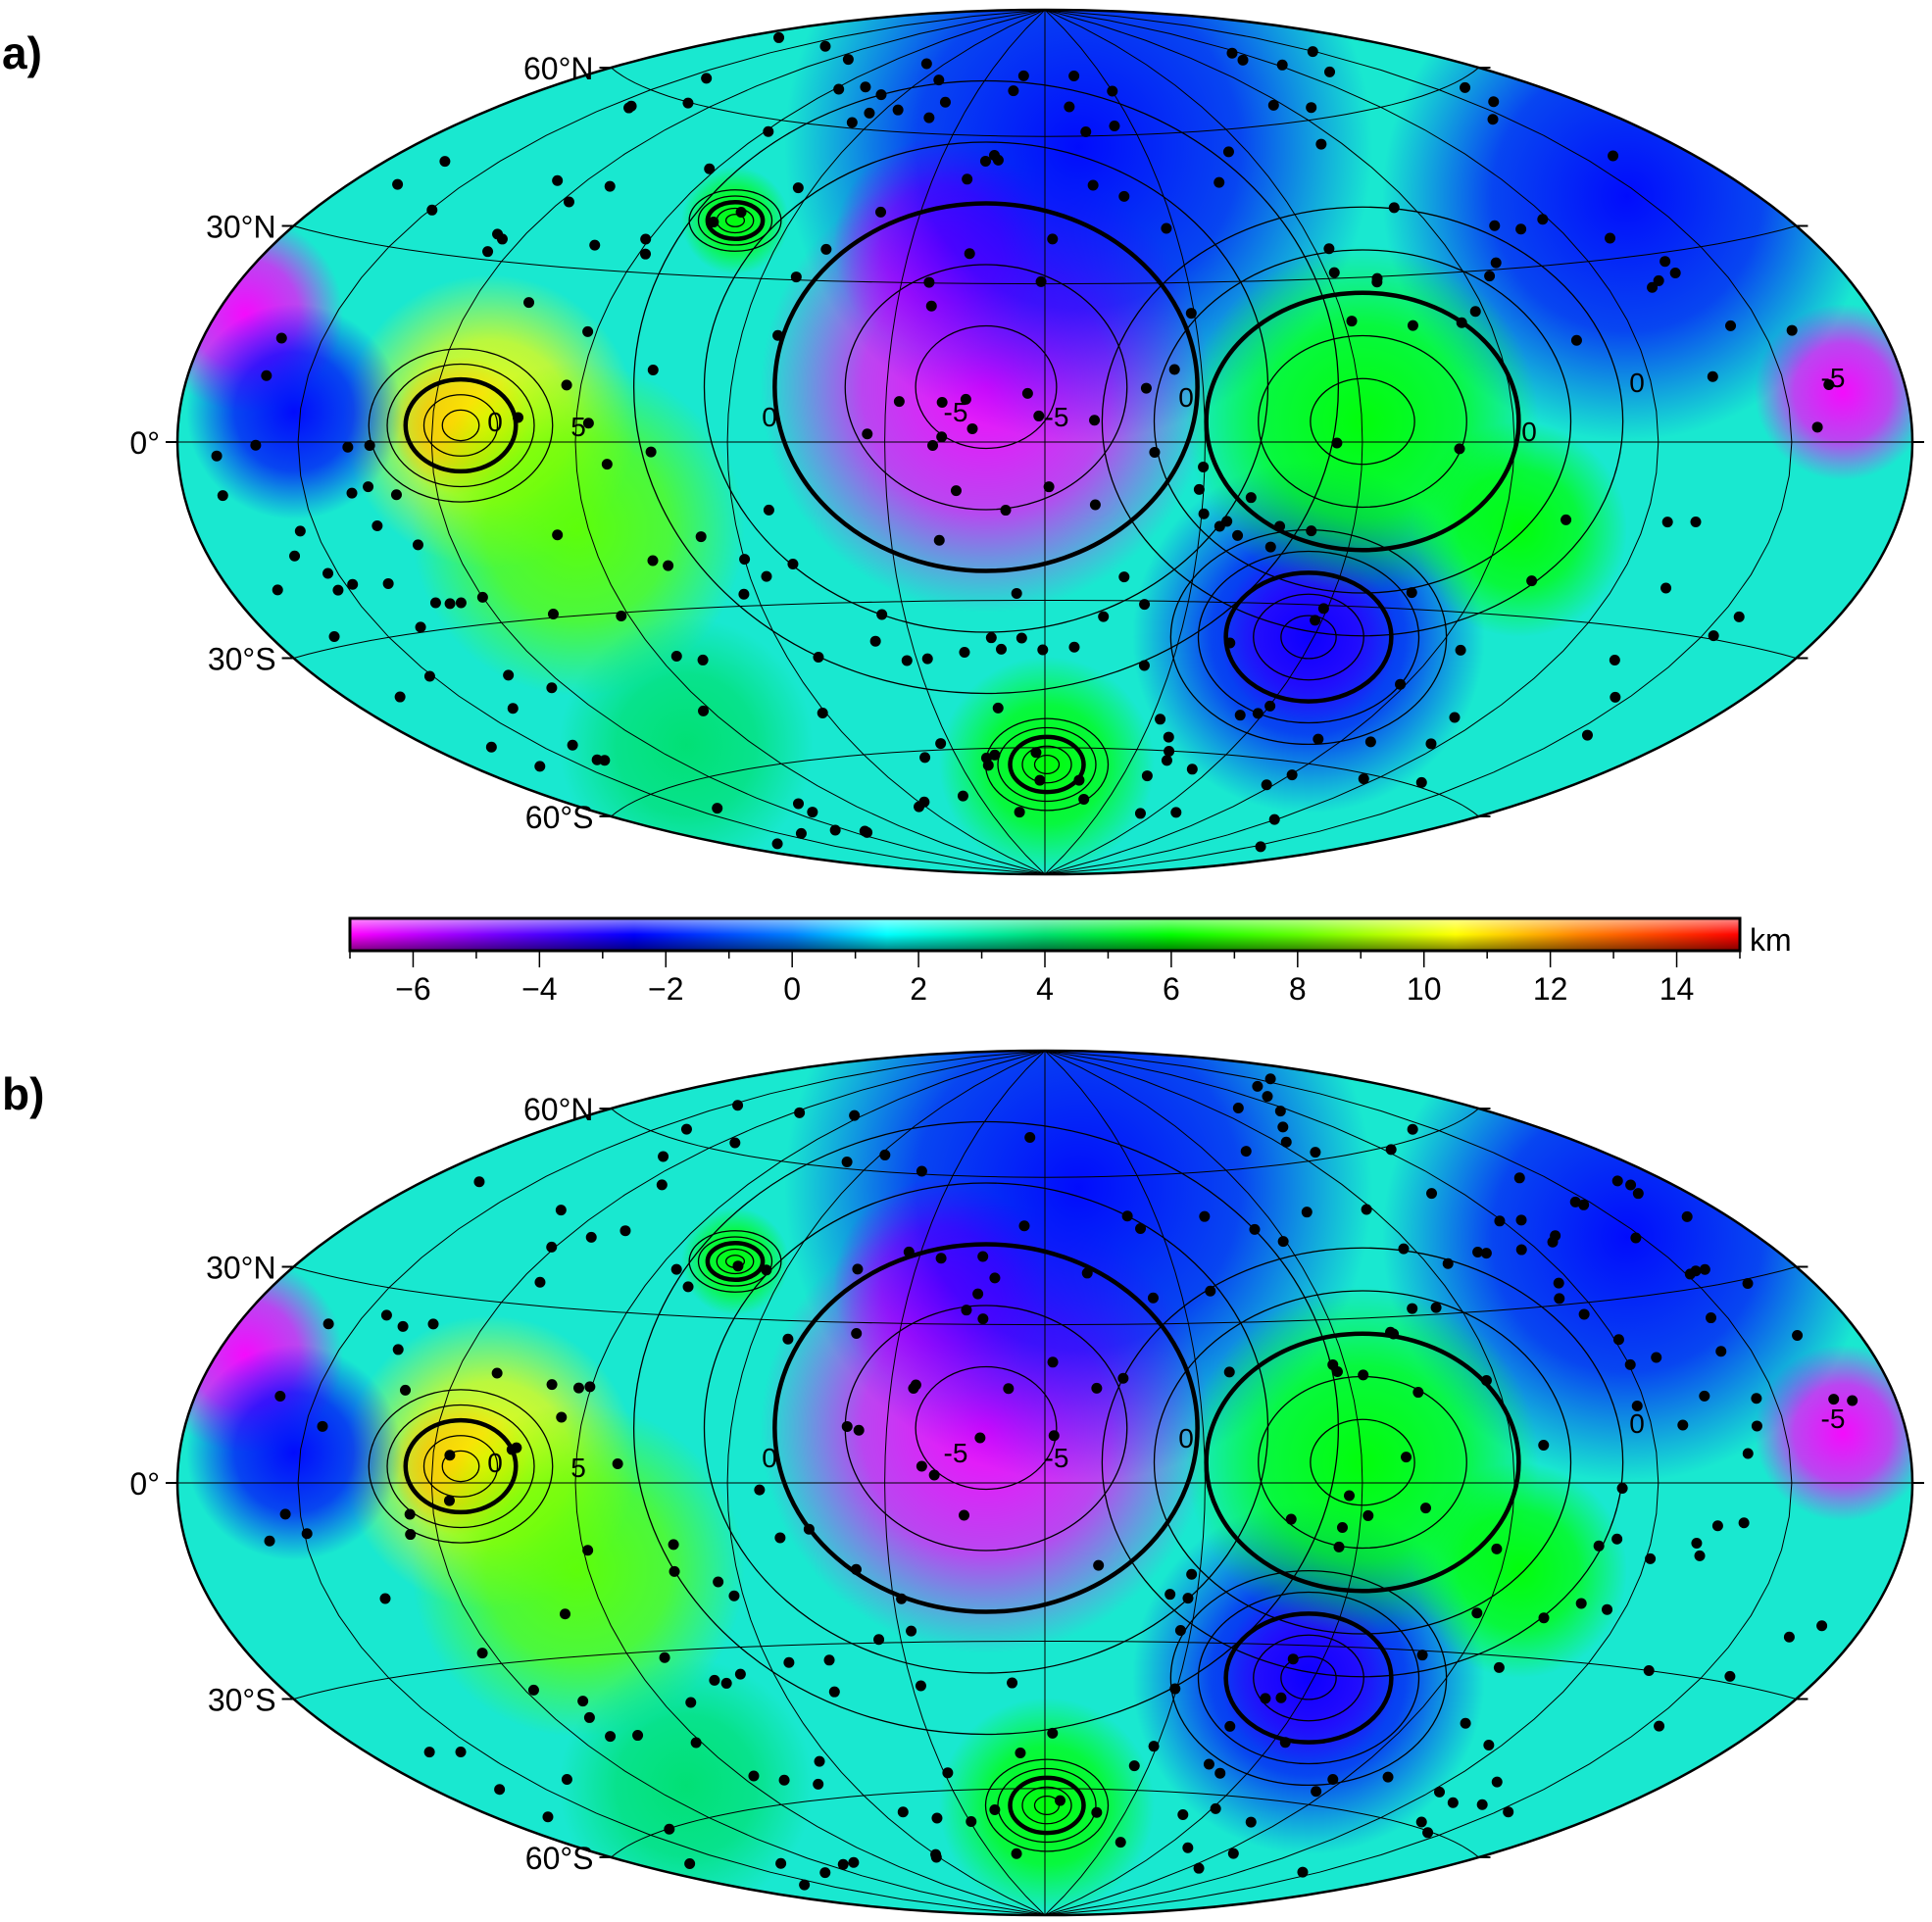  What do you see at coordinates (495, 422) in the screenshot?
I see `contour-label: 0` at bounding box center [495, 422].